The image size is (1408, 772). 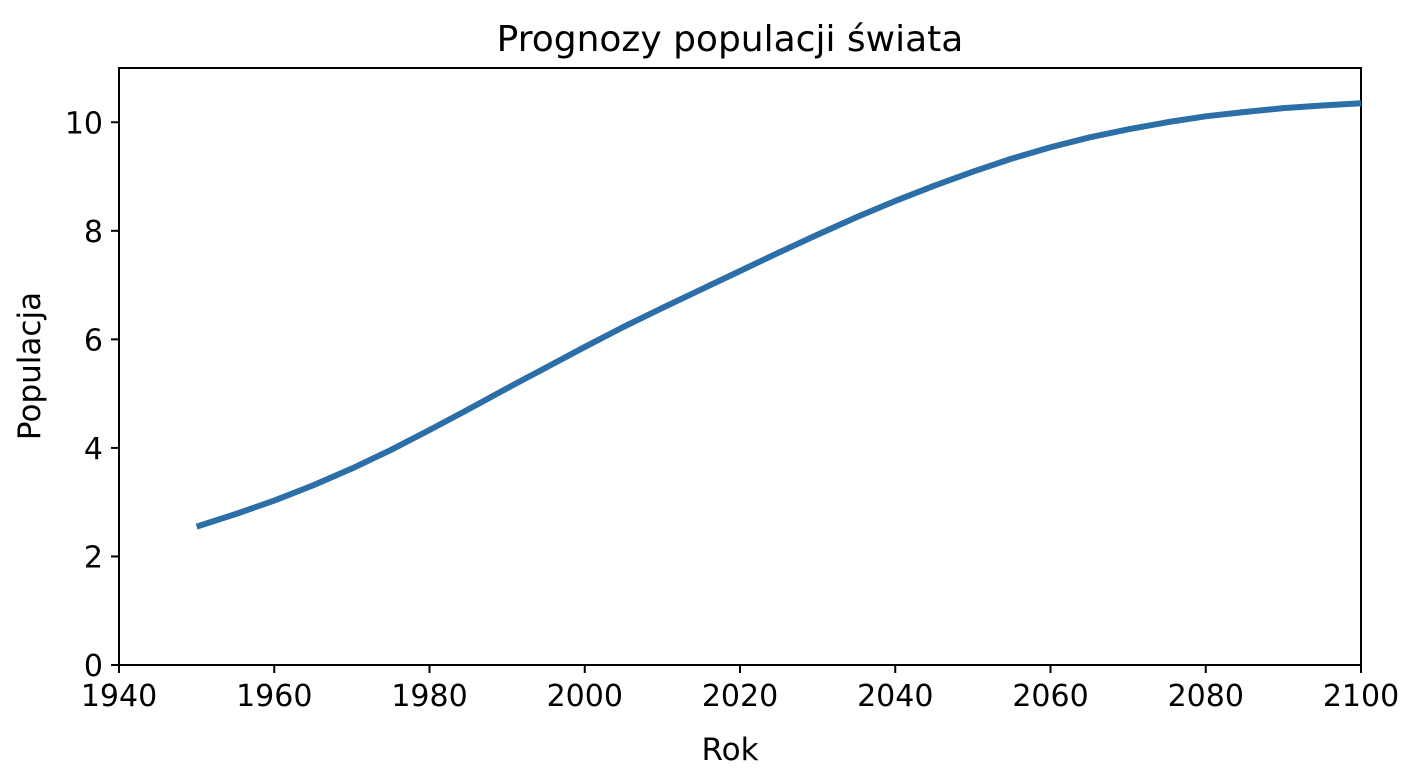 I want to click on x-axis: 1940 1960 1980 2000 2020 2040 2060 2080 2100, so click(x=740, y=689).